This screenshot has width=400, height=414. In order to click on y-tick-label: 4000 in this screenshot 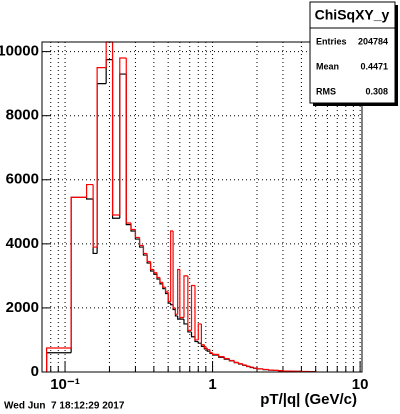, I will do `click(22, 243)`.